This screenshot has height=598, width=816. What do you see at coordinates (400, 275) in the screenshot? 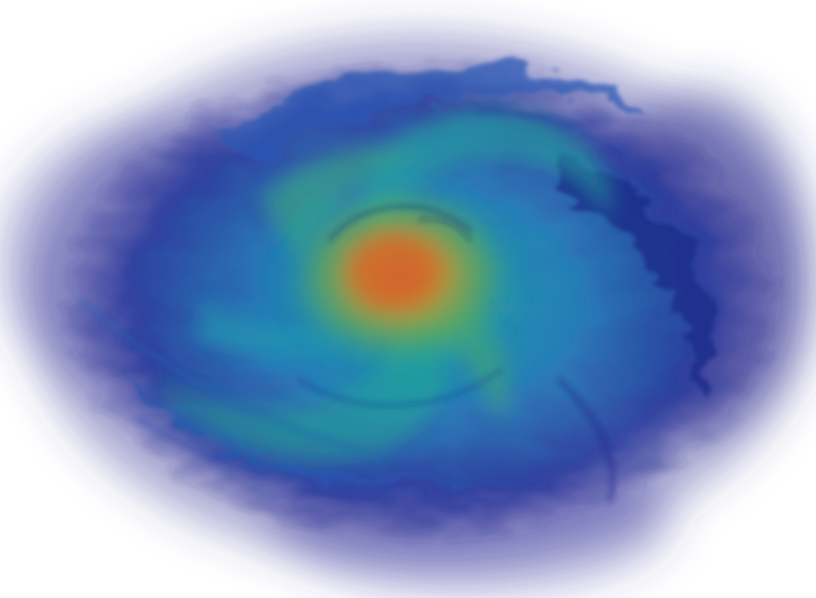
I see `swirl-core` at bounding box center [400, 275].